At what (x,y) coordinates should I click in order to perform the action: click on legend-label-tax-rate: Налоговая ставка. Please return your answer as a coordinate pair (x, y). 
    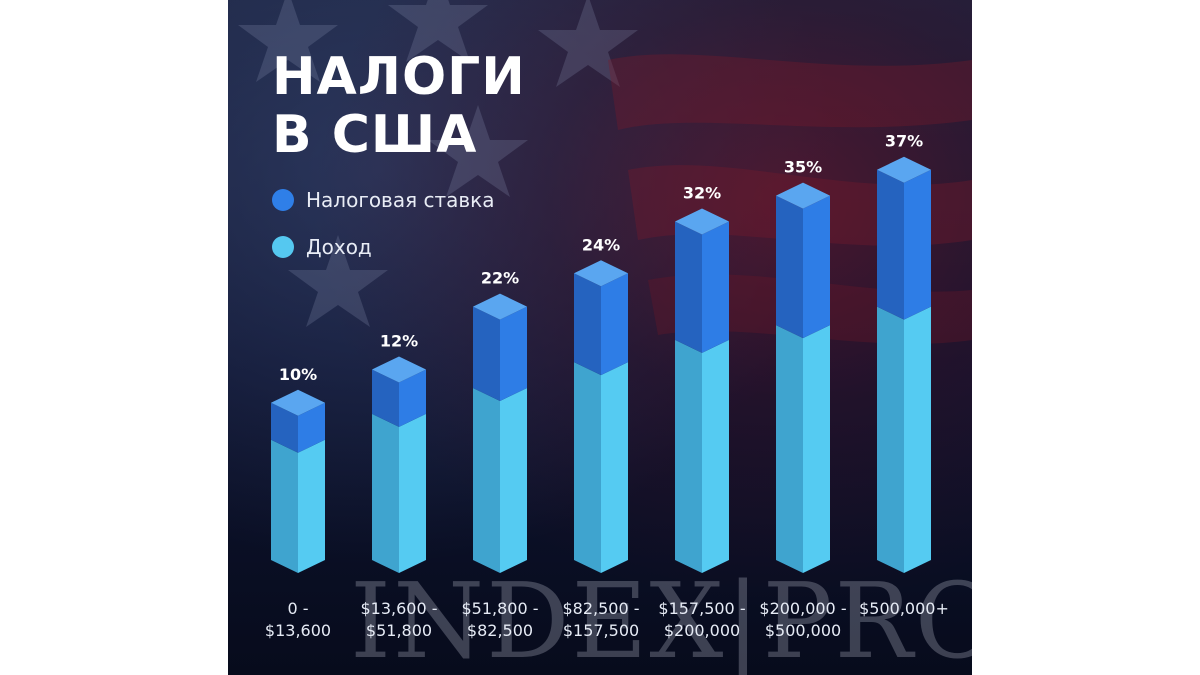
    Looking at the image, I should click on (400, 200).